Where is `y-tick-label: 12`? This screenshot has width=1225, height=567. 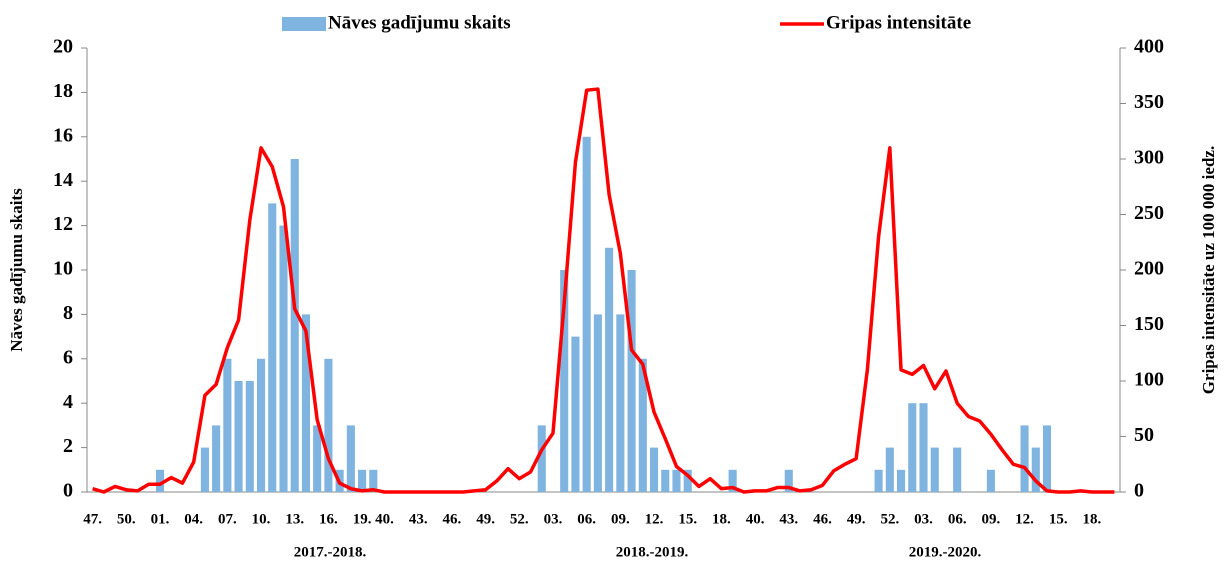 y-tick-label: 12 is located at coordinates (63, 224).